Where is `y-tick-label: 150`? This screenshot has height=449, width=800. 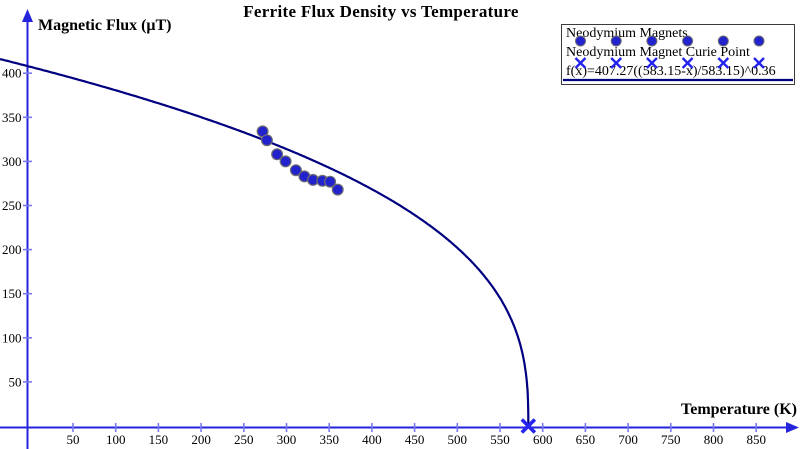 y-tick-label: 150 is located at coordinates (12, 293).